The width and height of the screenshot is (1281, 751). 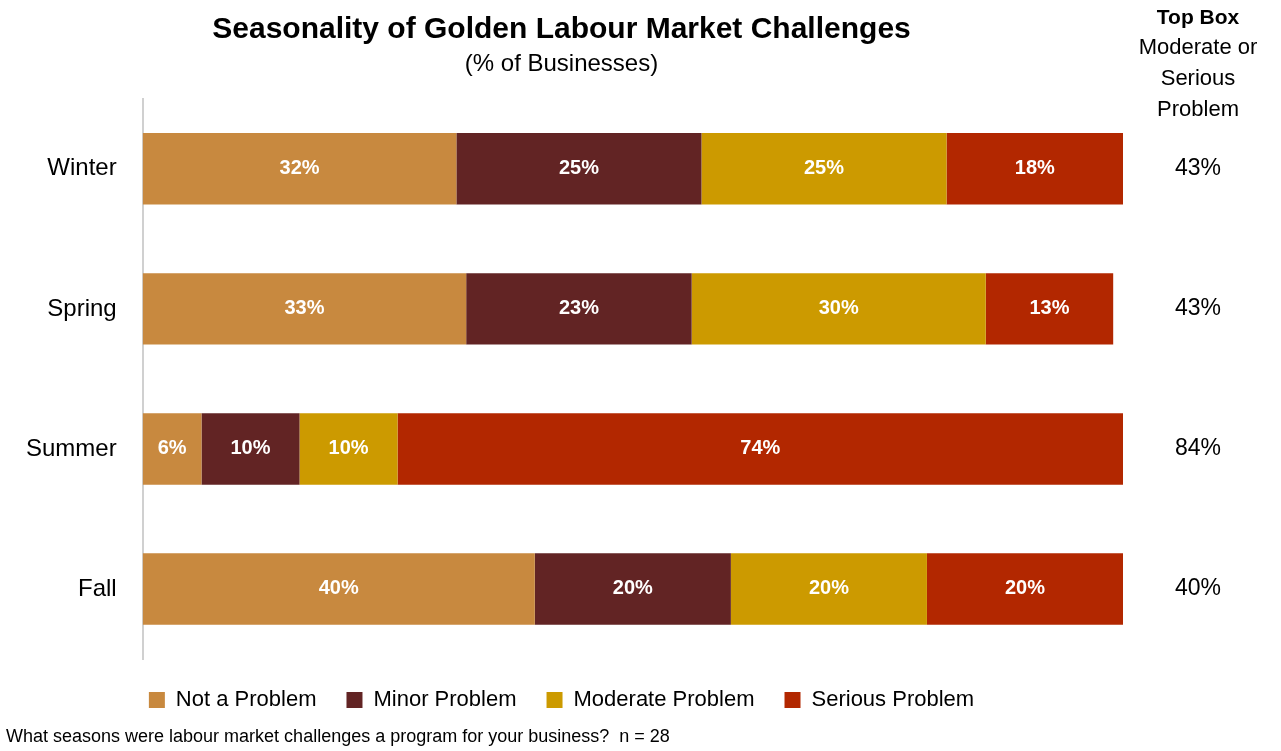 I want to click on text: What seasons were labour market challenges a program for your business? n = 28, so click(x=338, y=735).